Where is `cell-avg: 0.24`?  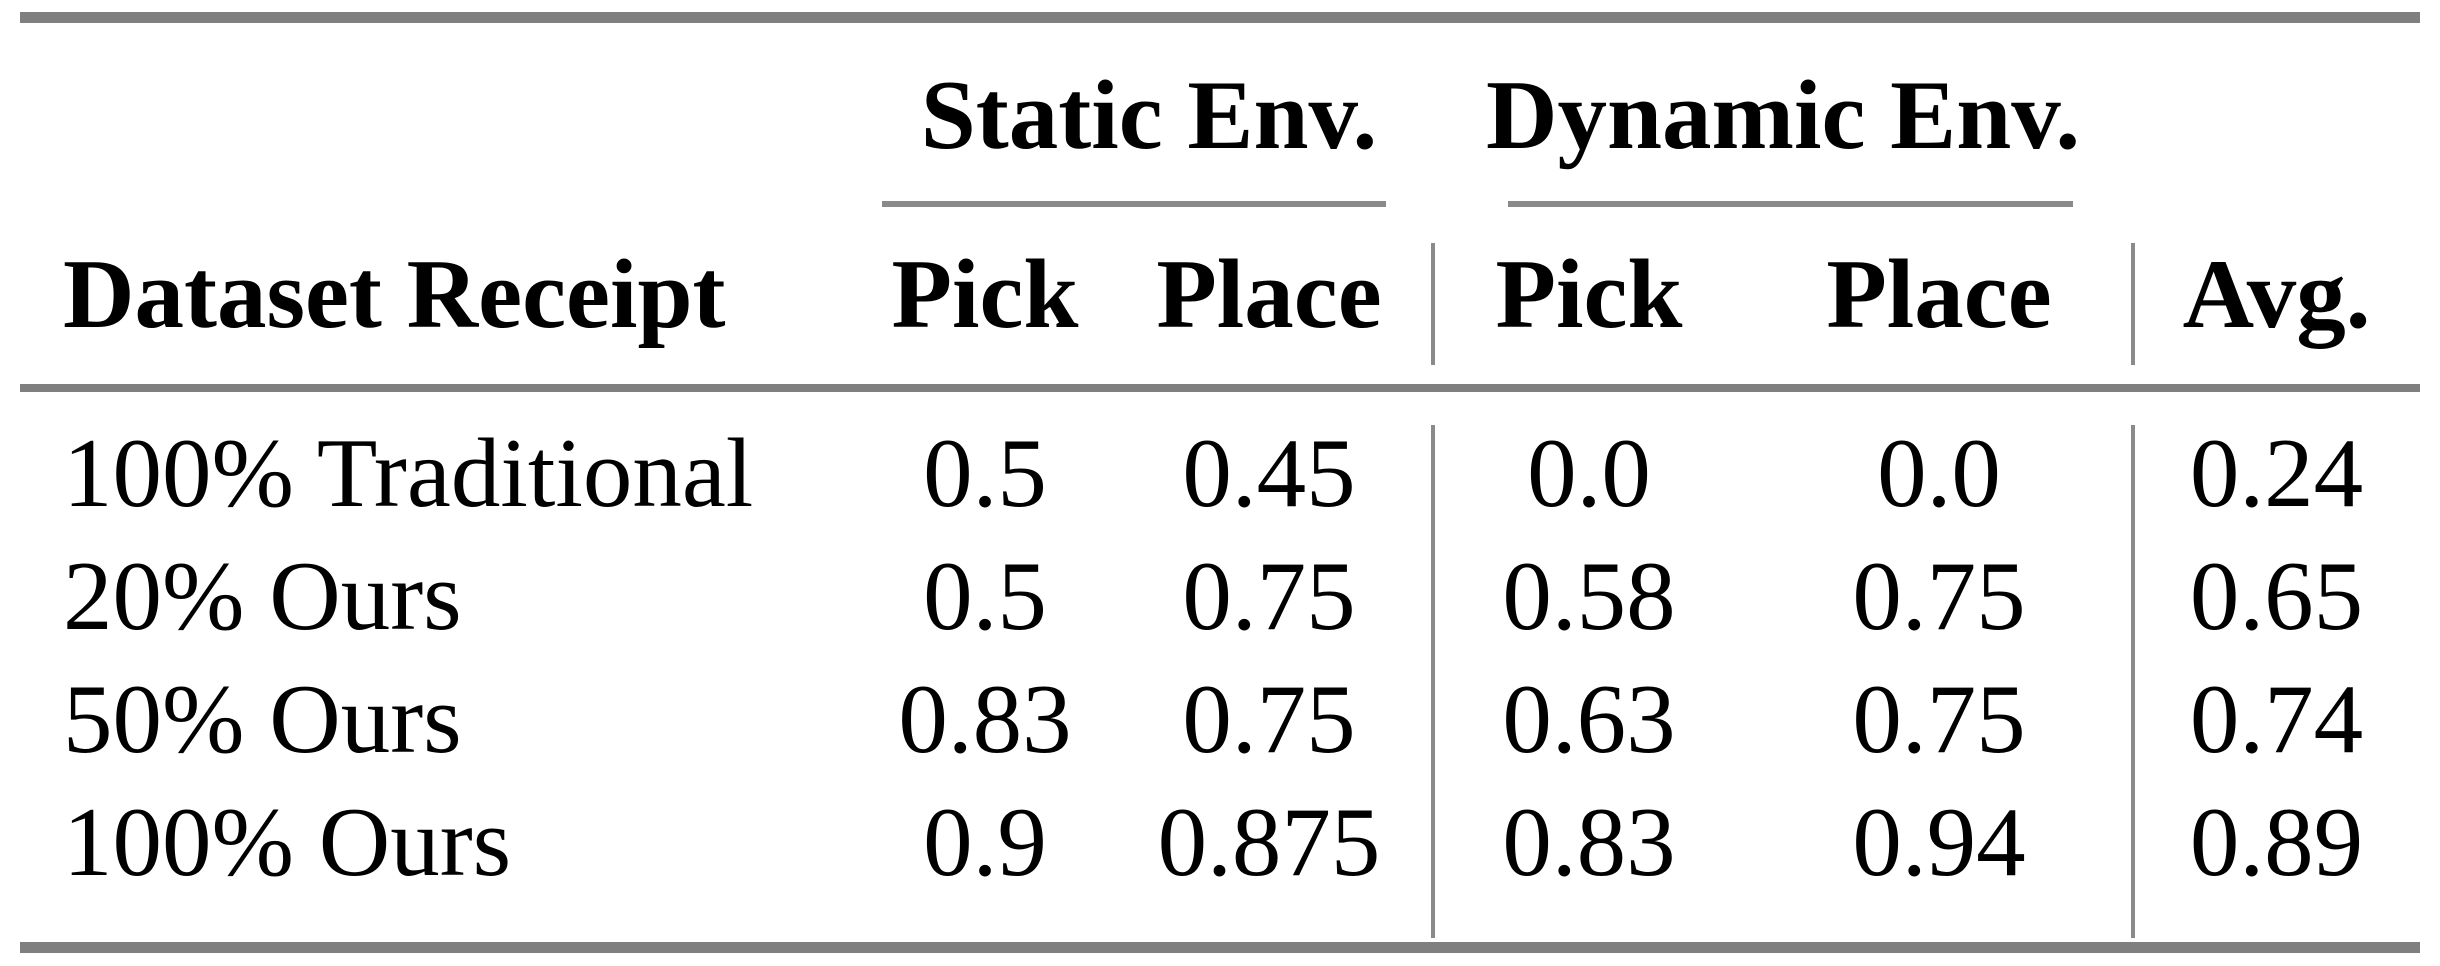
cell-avg: 0.24 is located at coordinates (2276, 473).